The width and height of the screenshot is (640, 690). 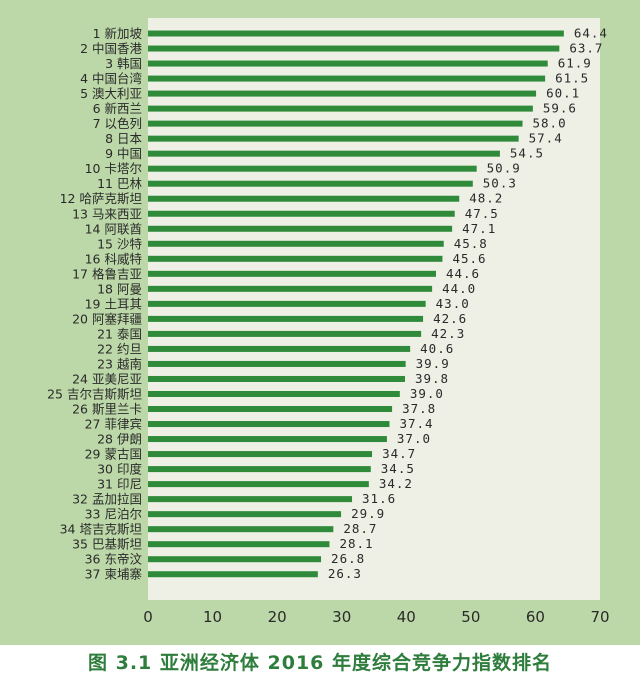 I want to click on category-label: 8 日本, so click(x=123, y=138).